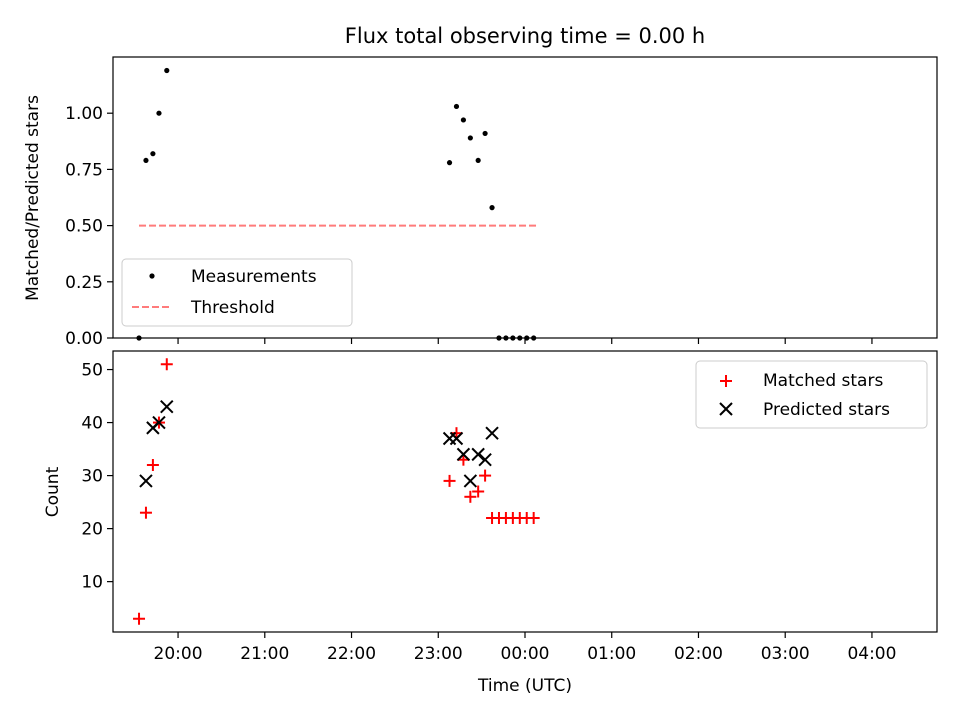 The width and height of the screenshot is (960, 720). Describe the element at coordinates (178, 654) in the screenshot. I see `x-tick-label: 20:00` at that location.